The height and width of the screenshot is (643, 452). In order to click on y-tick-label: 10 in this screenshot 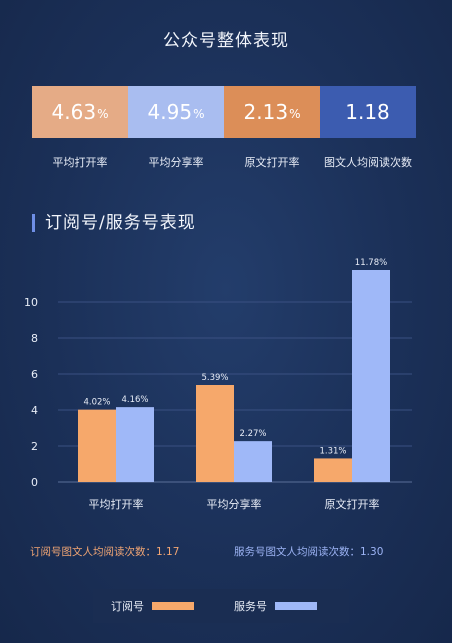, I will do `click(31, 302)`.